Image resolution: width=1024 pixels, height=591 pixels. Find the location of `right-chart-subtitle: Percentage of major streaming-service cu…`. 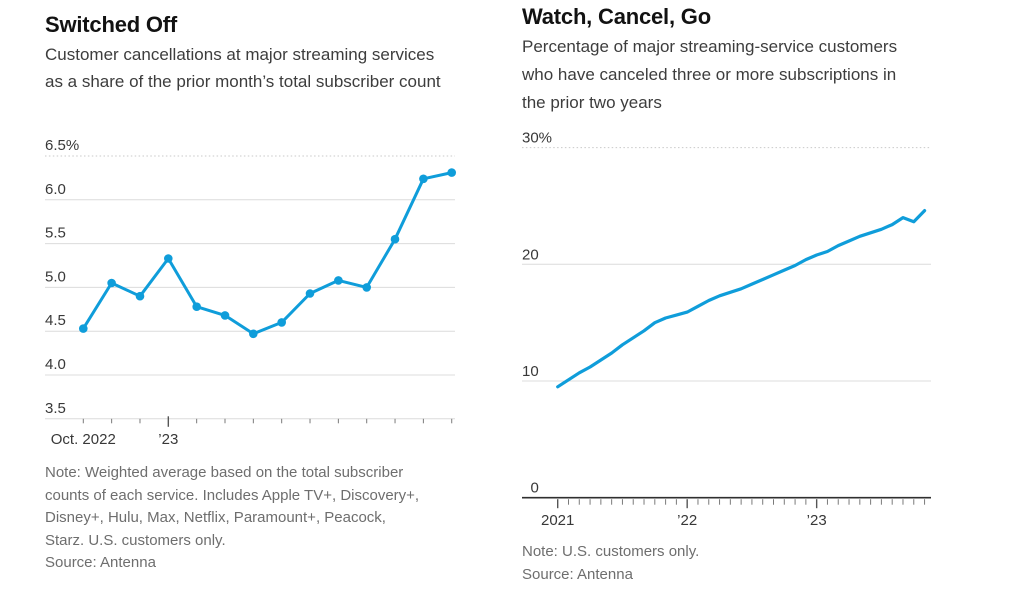

right-chart-subtitle: Percentage of major streaming-service cu… is located at coordinates (710, 74).